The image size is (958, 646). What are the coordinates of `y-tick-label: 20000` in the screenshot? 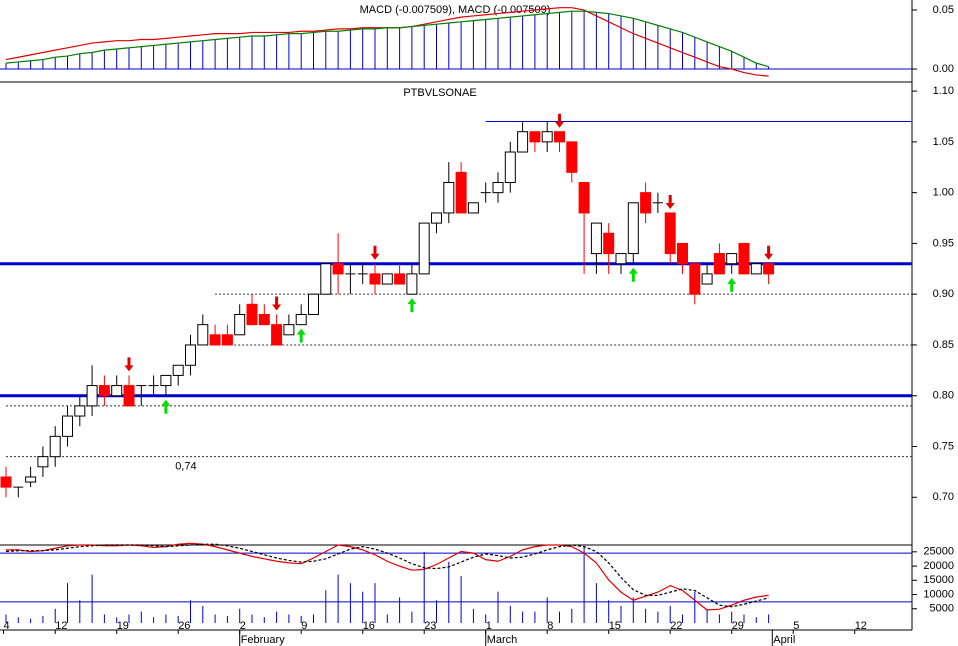 It's located at (938, 566).